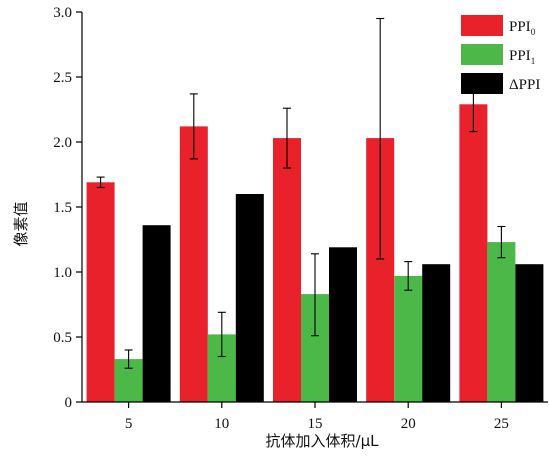  I want to click on legend-label-subscript: 0, so click(533, 32).